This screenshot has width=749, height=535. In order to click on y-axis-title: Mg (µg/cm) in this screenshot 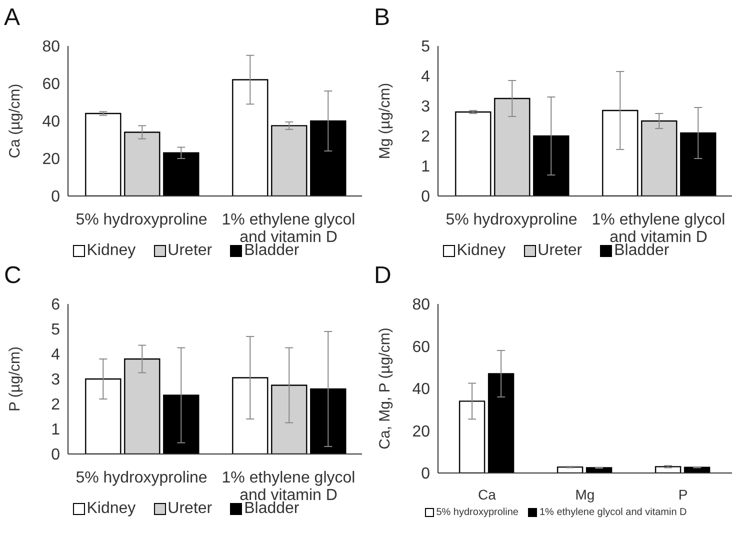, I will do `click(385, 121)`.